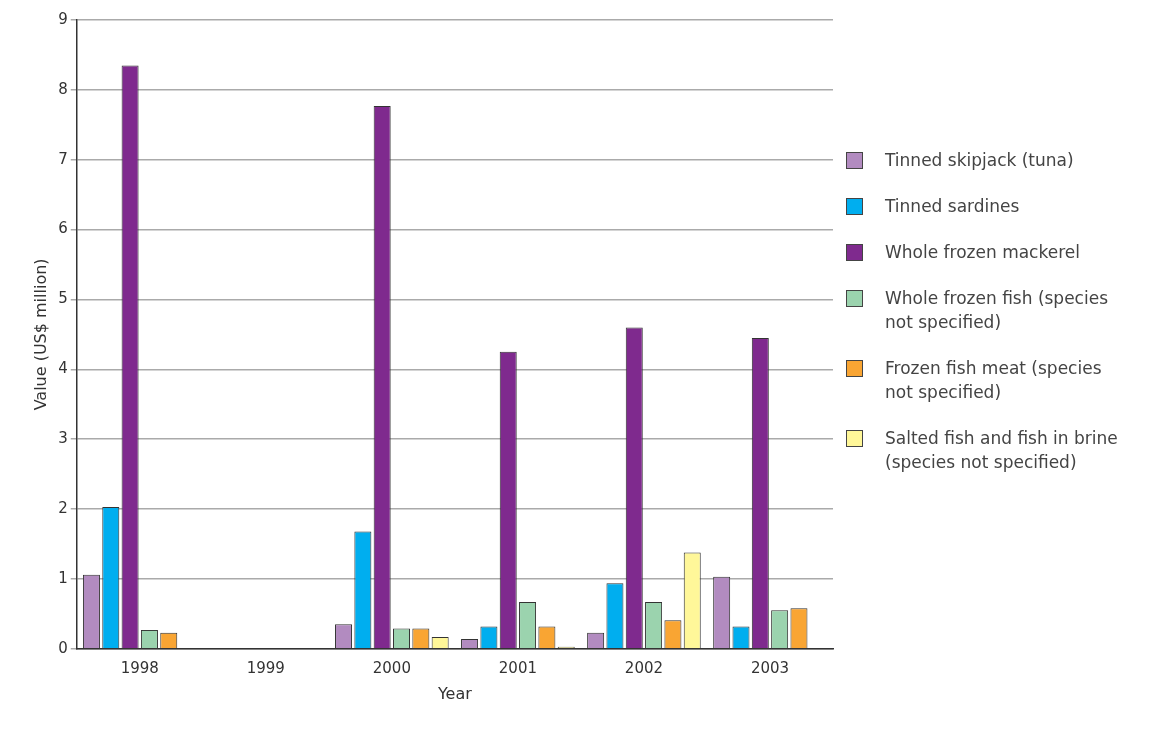  Describe the element at coordinates (1002, 450) in the screenshot. I see `legend-label: Salted fish and fish in brine (species not specified)` at that location.